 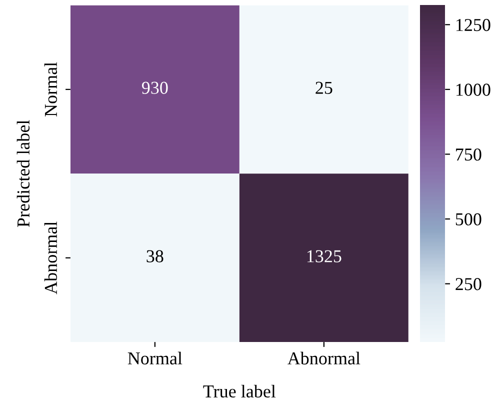 I want to click on color-bar-label: 750, so click(x=469, y=154).